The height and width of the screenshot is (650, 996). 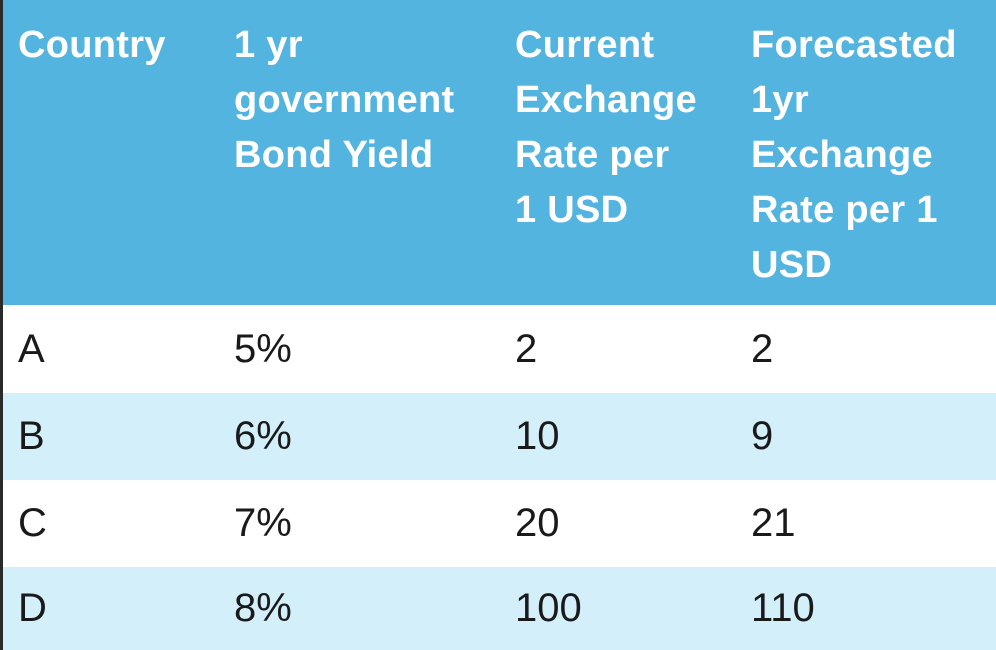 What do you see at coordinates (844, 210) in the screenshot?
I see `header-forecast-rate-line: Rate per 1` at bounding box center [844, 210].